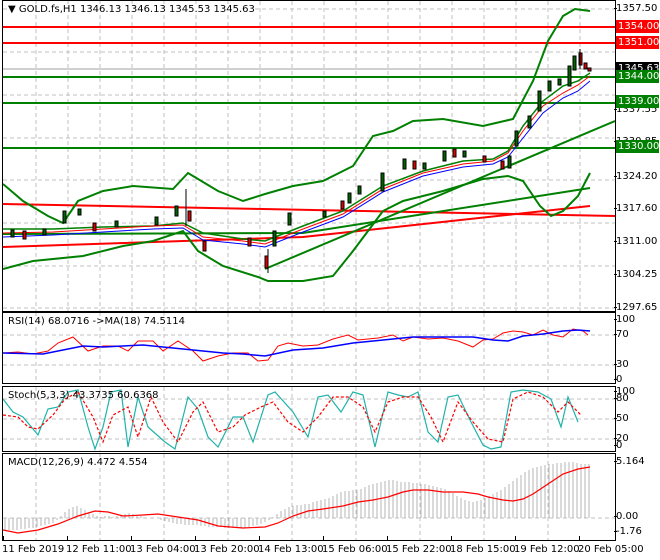 The image size is (660, 560). Describe the element at coordinates (638, 76) in the screenshot. I see `level-label-1344: 1344.00` at that location.